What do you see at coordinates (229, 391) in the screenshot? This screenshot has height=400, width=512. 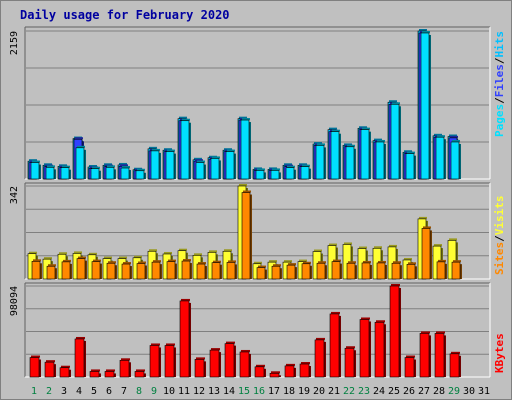 I see `day-label-14: 14` at bounding box center [229, 391].